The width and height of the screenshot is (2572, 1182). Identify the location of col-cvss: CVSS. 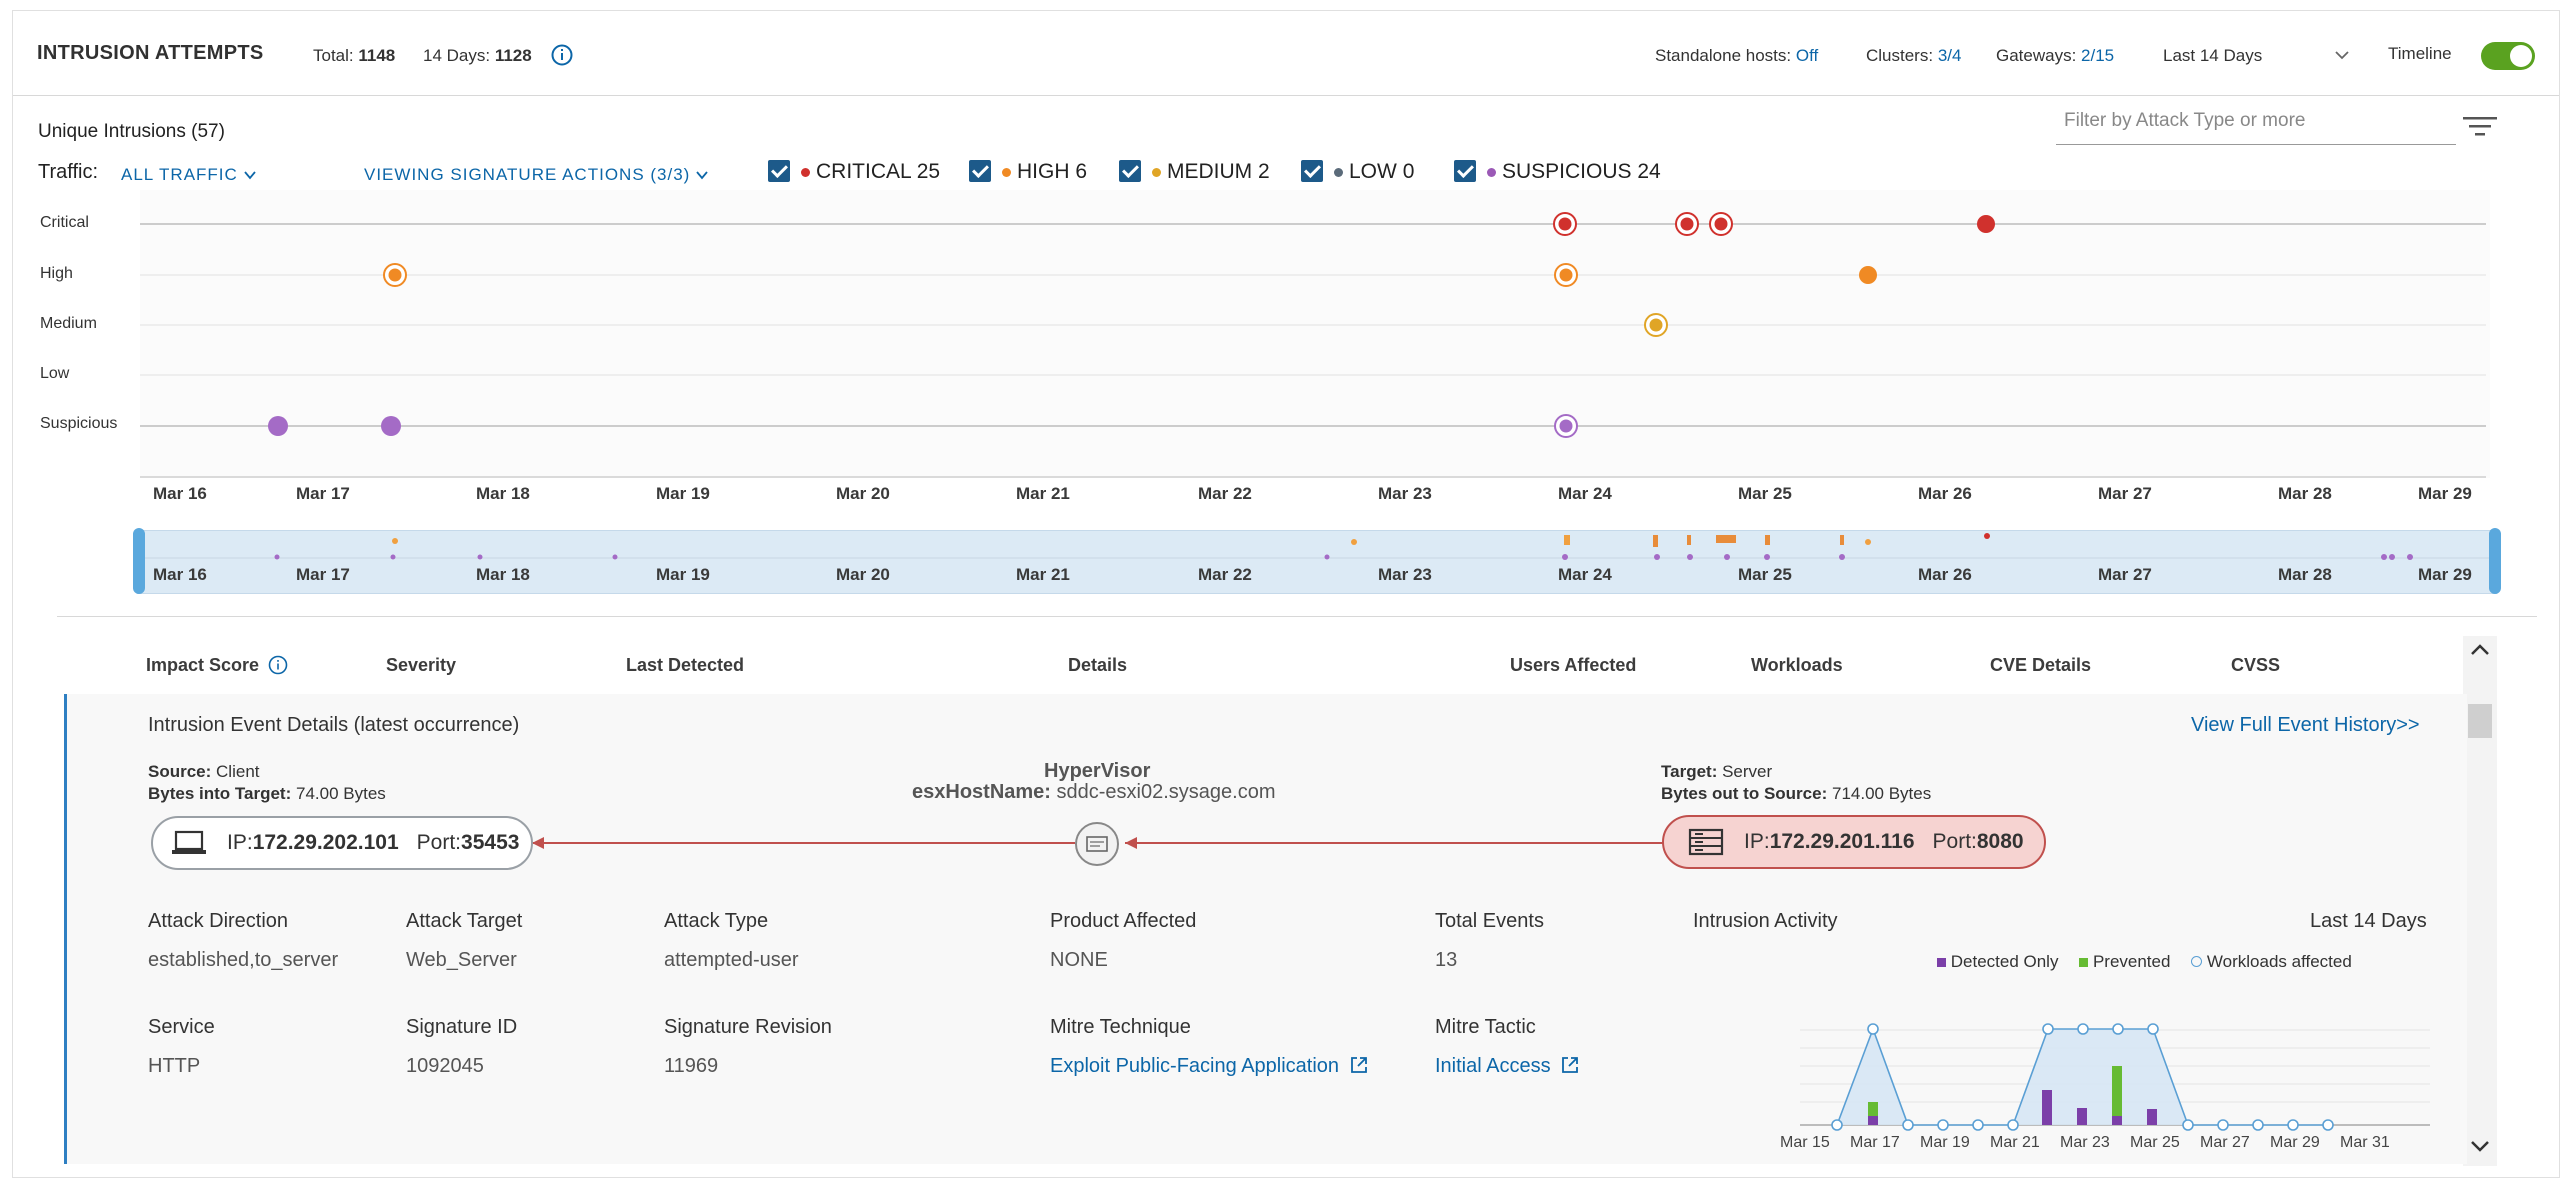
(2256, 665).